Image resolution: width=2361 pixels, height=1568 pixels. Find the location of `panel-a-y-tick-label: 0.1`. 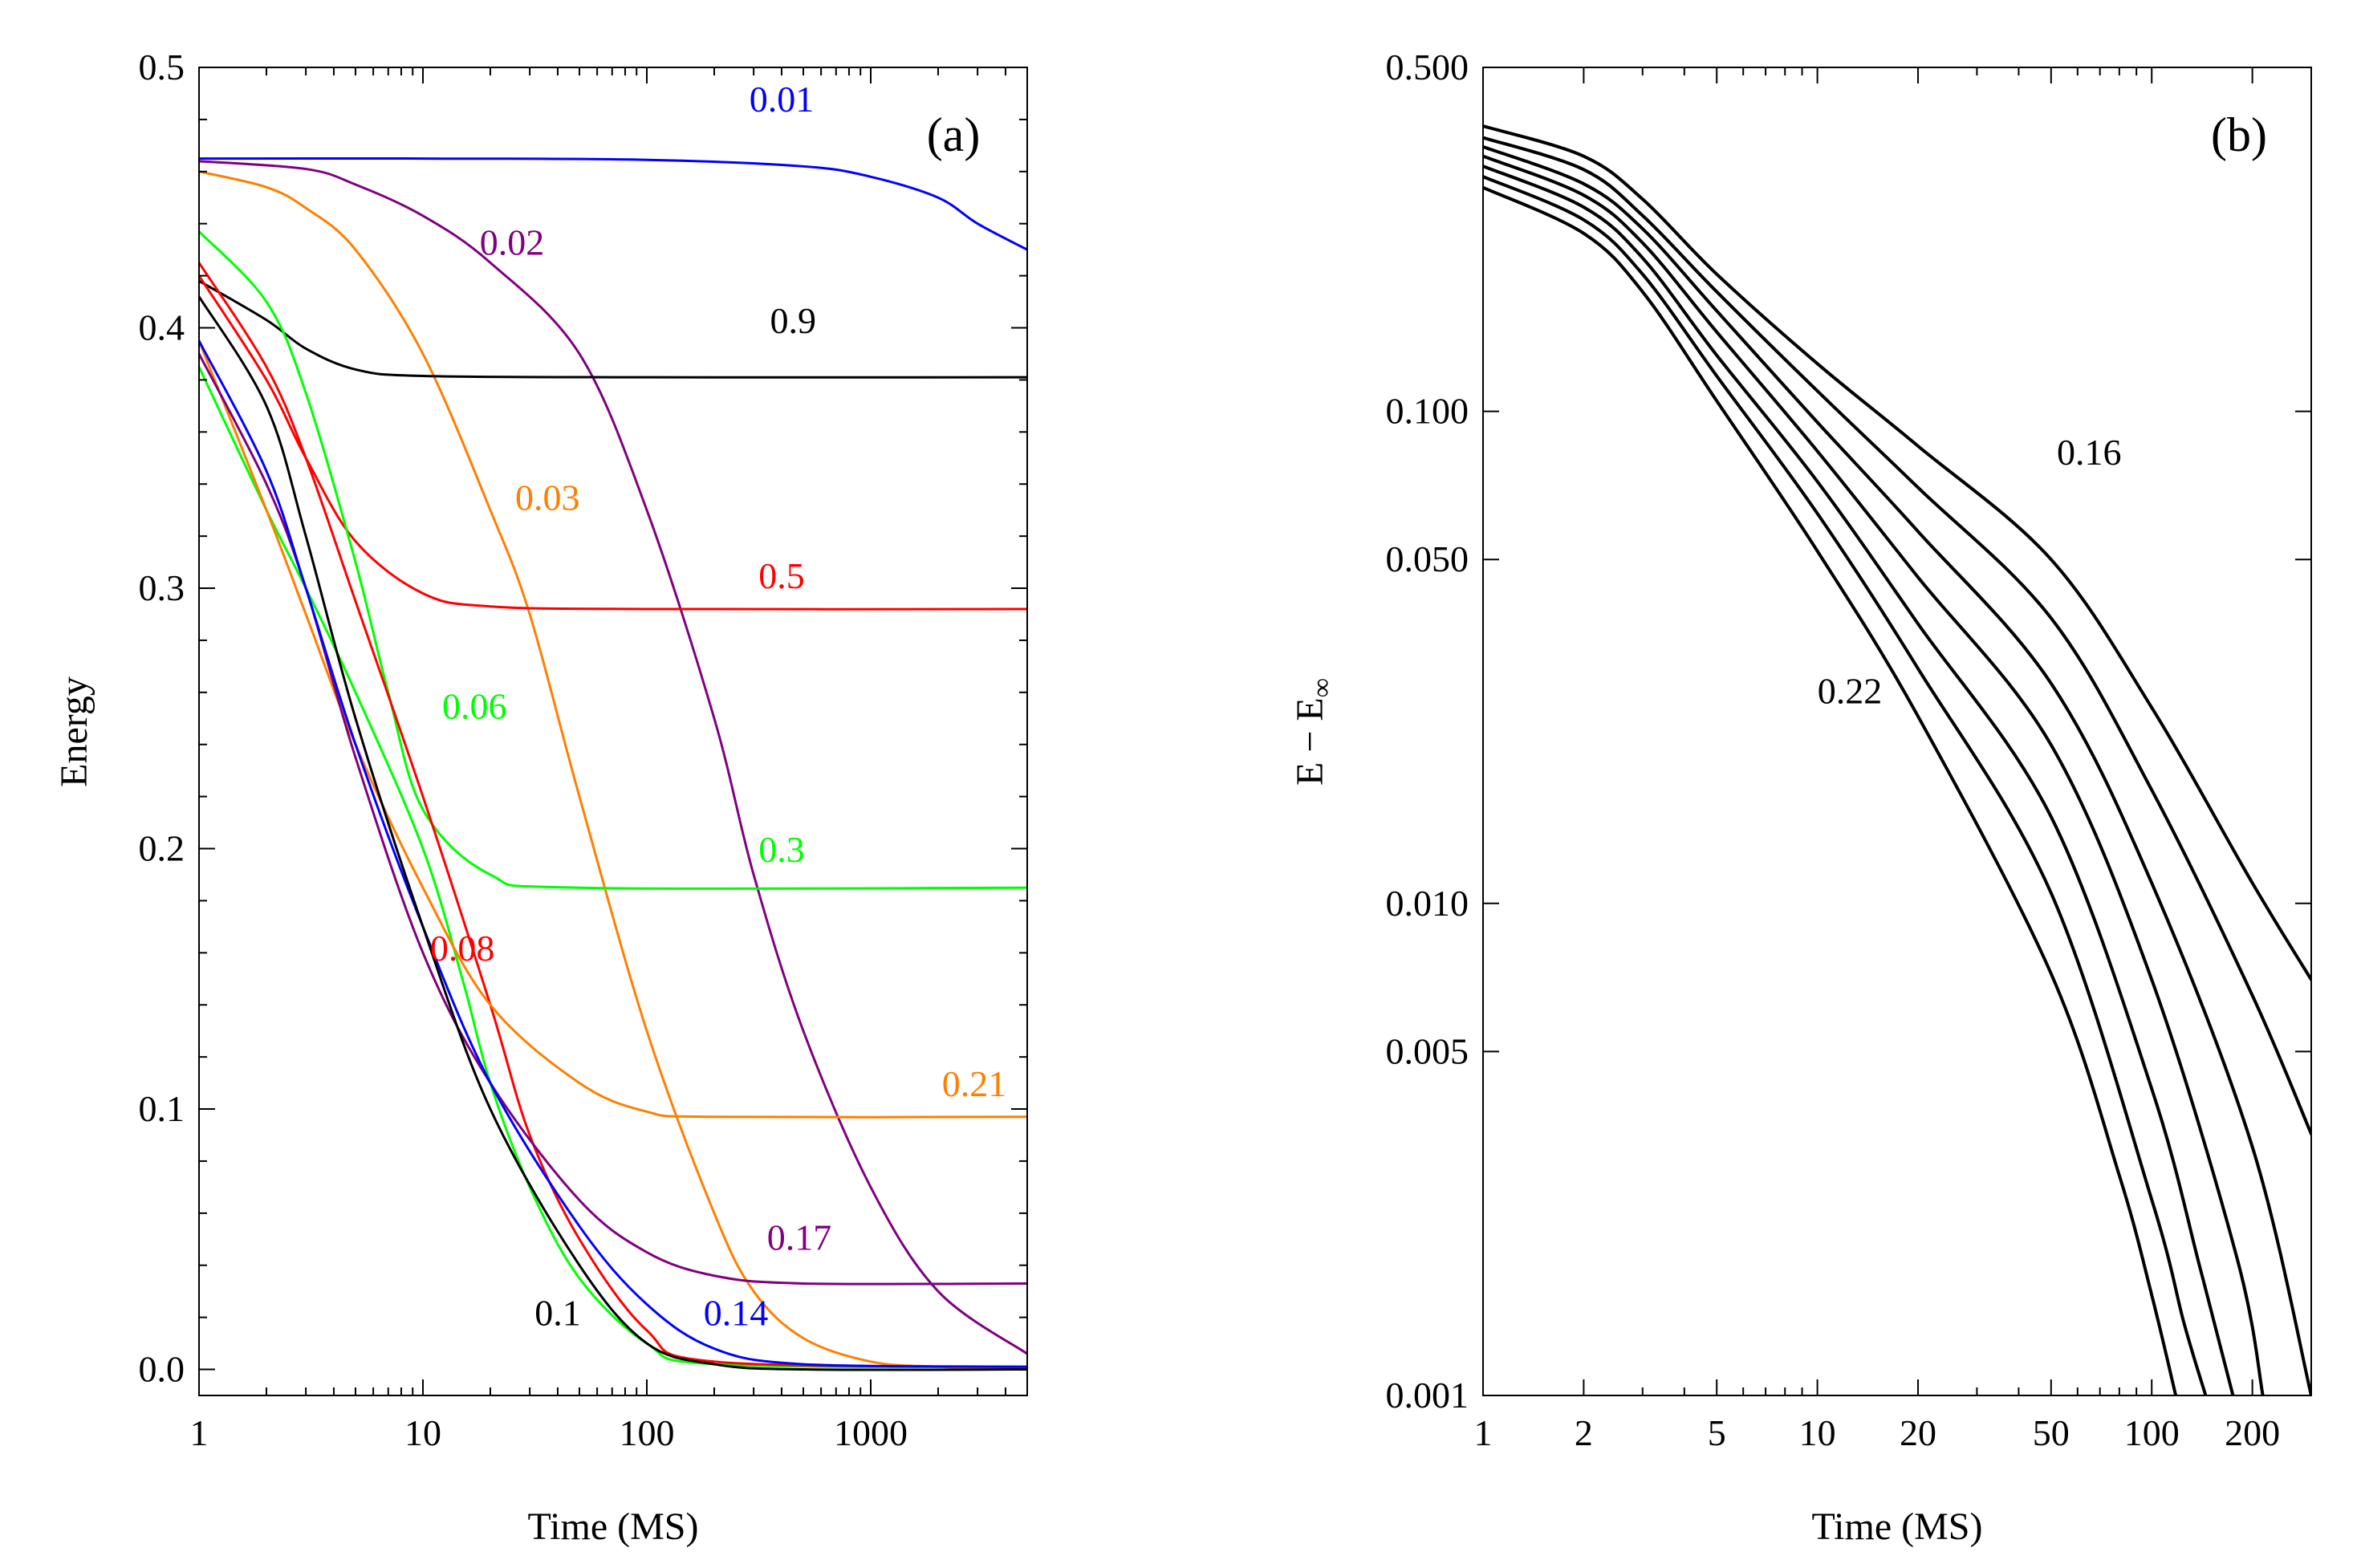

panel-a-y-tick-label: 0.1 is located at coordinates (162, 1108).